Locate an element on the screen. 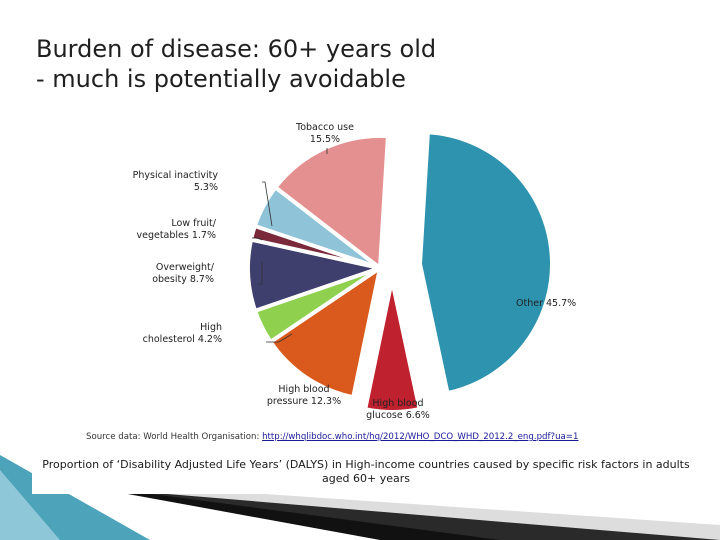 The height and width of the screenshot is (540, 720). decoration-light-band is located at coordinates (30, 505).